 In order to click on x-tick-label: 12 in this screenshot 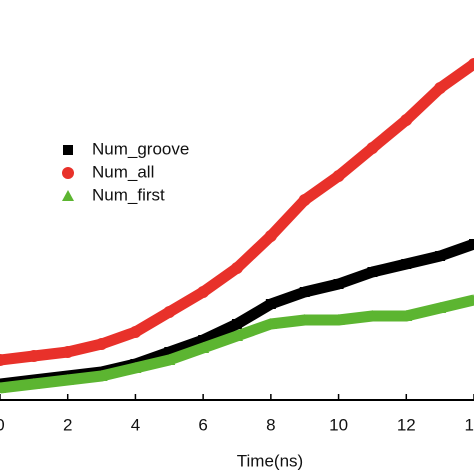, I will do `click(406, 424)`.